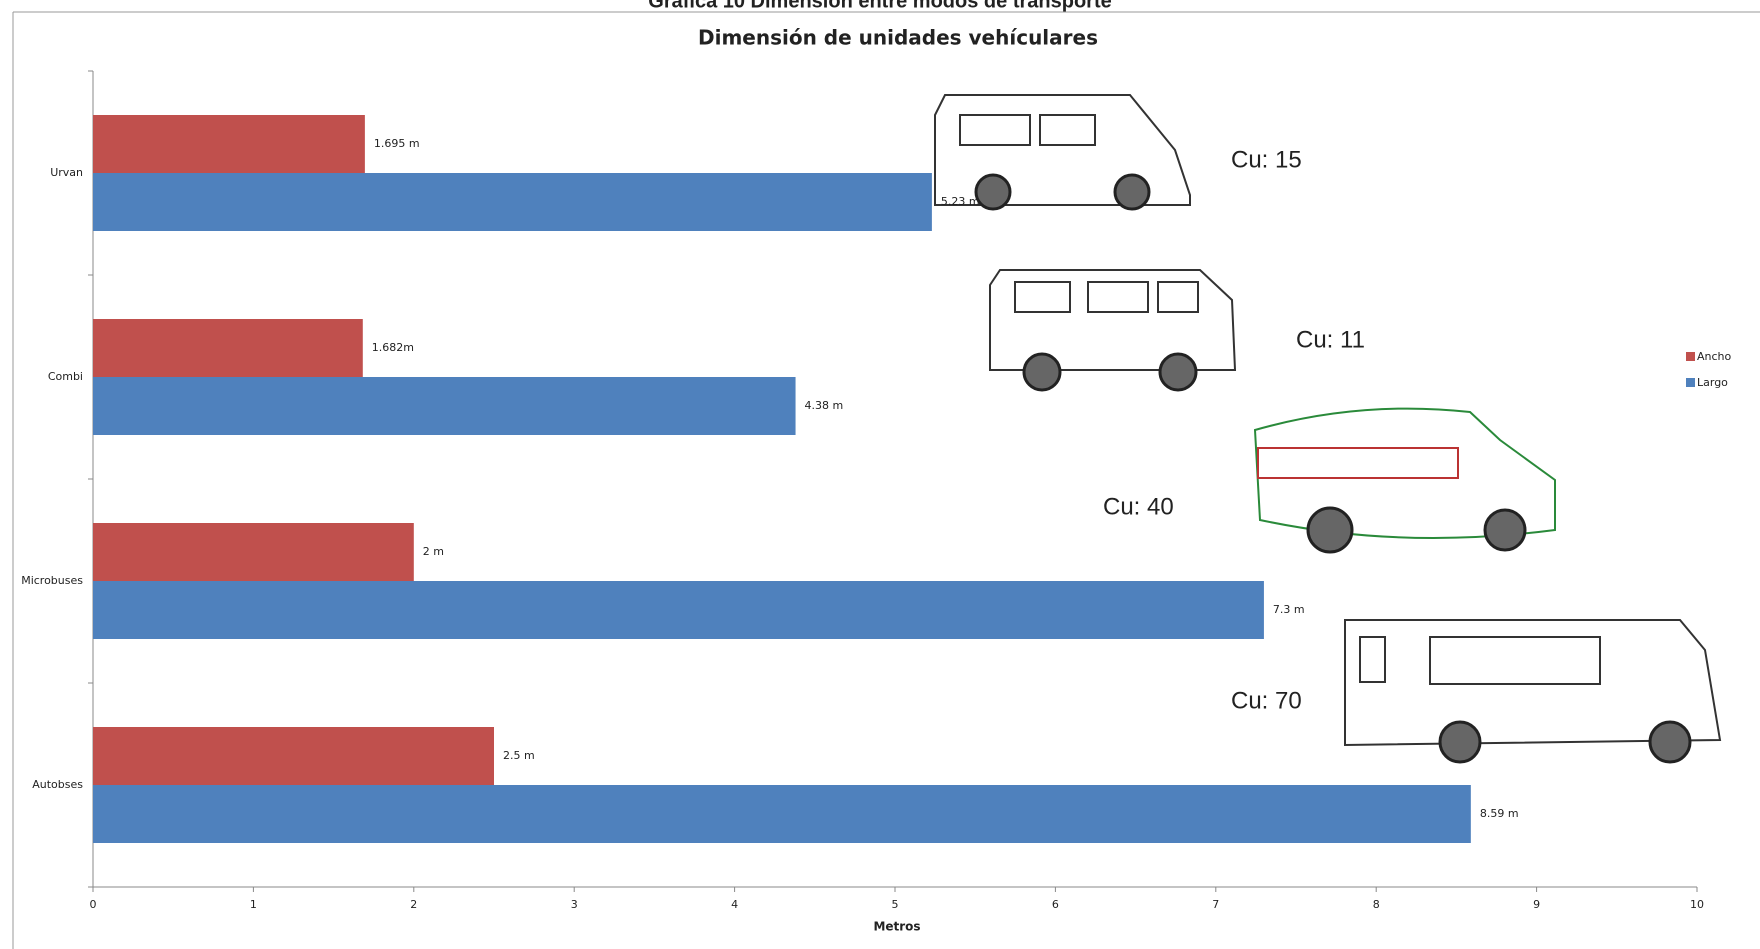 The height and width of the screenshot is (949, 1760). I want to click on annotation: Cu: 40, so click(1138, 506).